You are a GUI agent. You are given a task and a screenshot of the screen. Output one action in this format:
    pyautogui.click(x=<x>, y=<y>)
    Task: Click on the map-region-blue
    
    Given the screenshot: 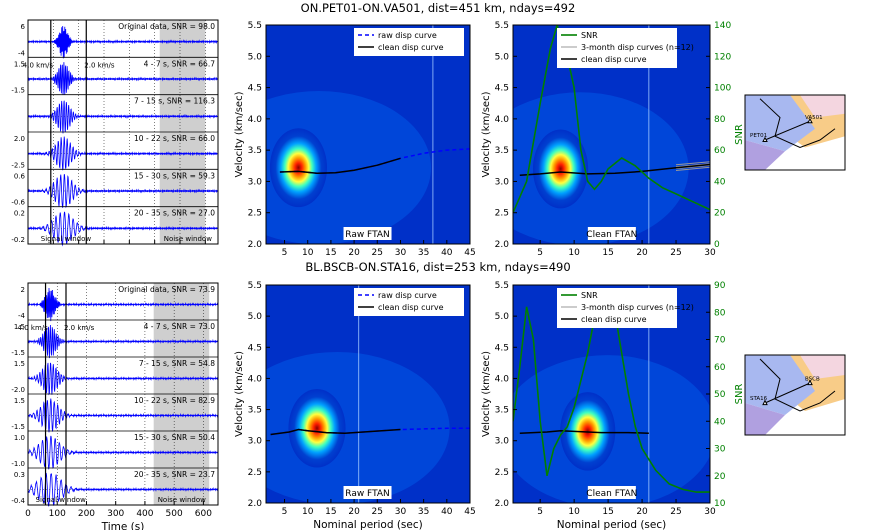 What is the action you would take?
    pyautogui.click(x=780, y=123)
    